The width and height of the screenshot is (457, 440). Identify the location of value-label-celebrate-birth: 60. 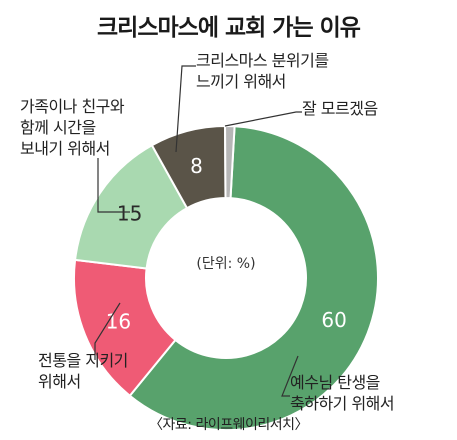
(333, 320).